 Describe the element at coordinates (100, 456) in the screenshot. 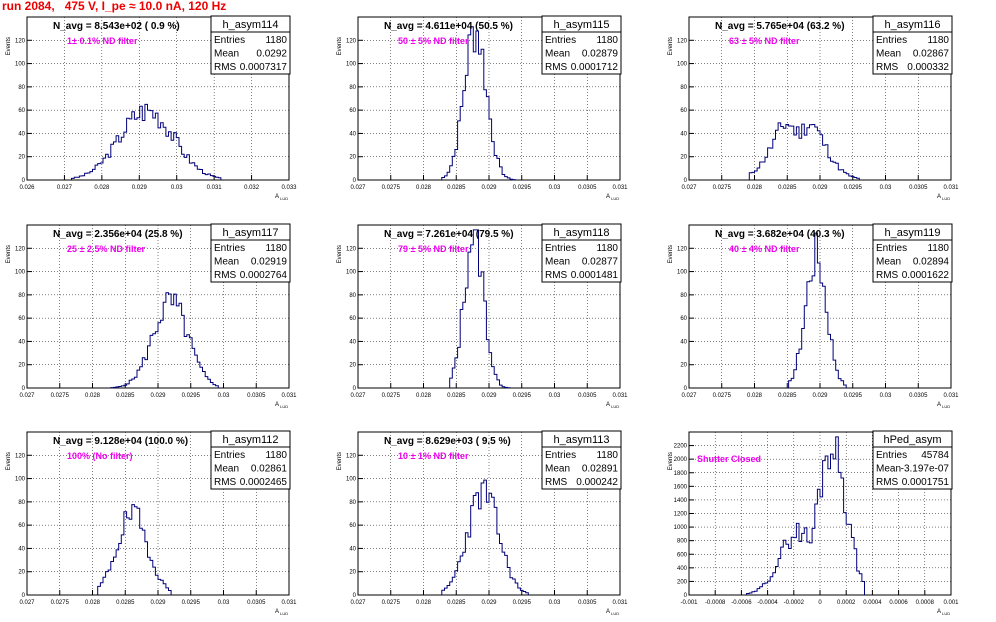

I see `filter-note: 100% (No filter)` at that location.